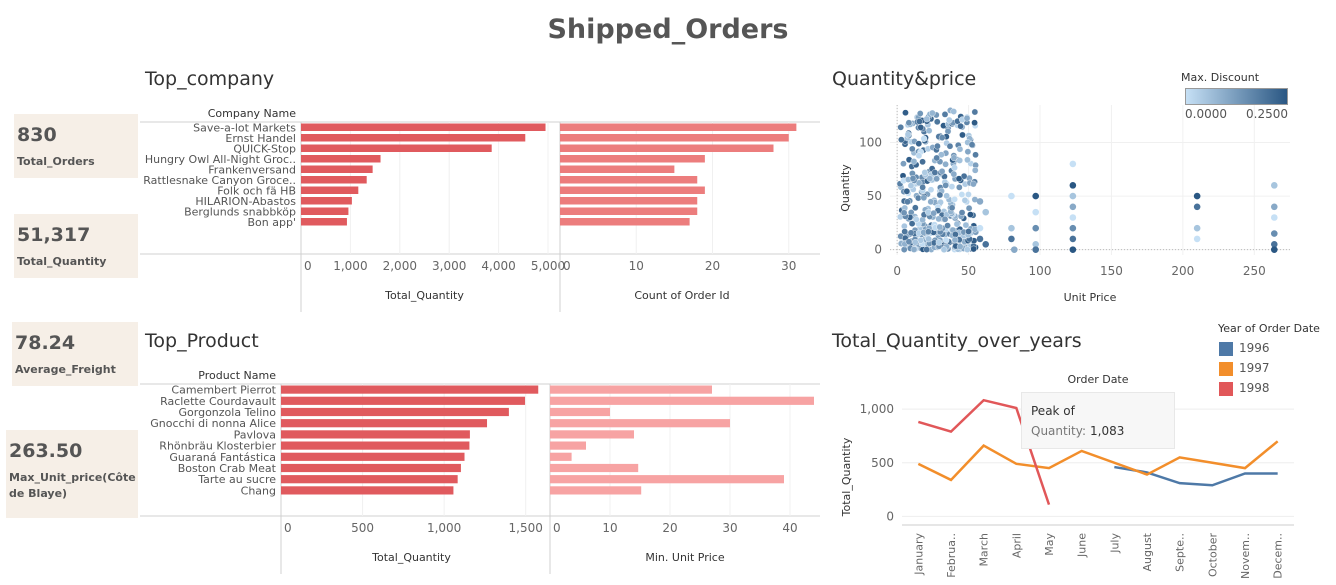  What do you see at coordinates (1206, 114) in the screenshot?
I see `discount-min-label: 0.0000` at bounding box center [1206, 114].